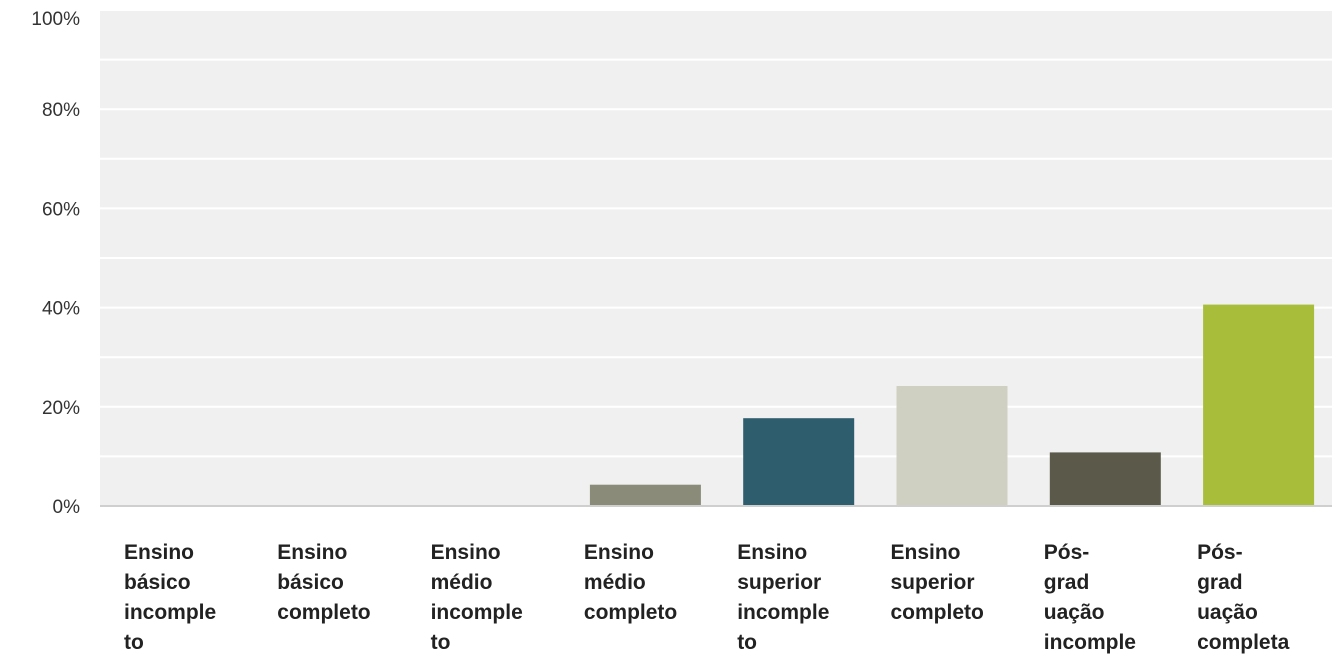  What do you see at coordinates (61, 408) in the screenshot?
I see `y-tick-label: 20%` at bounding box center [61, 408].